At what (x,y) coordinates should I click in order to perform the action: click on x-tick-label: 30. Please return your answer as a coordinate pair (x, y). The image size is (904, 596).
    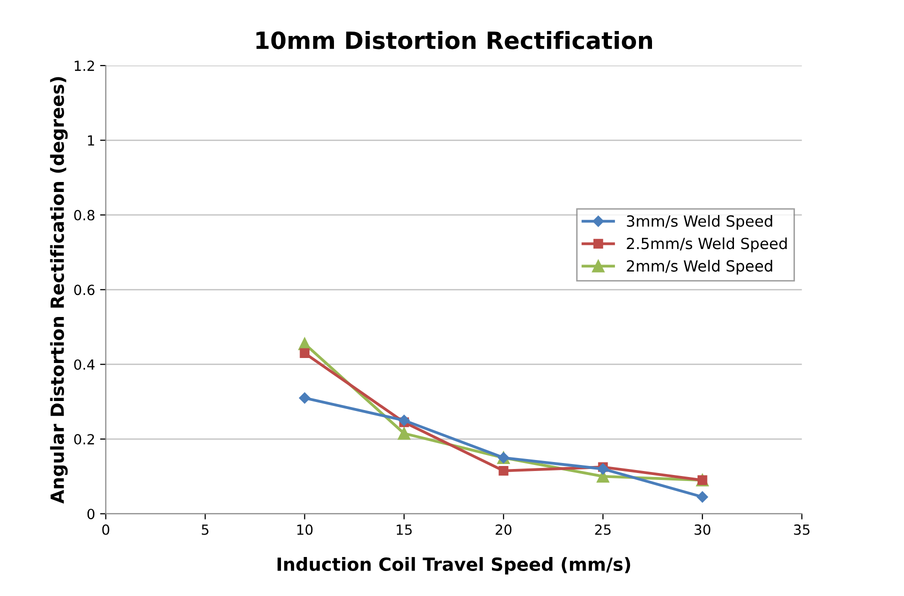
    Looking at the image, I should click on (702, 529).